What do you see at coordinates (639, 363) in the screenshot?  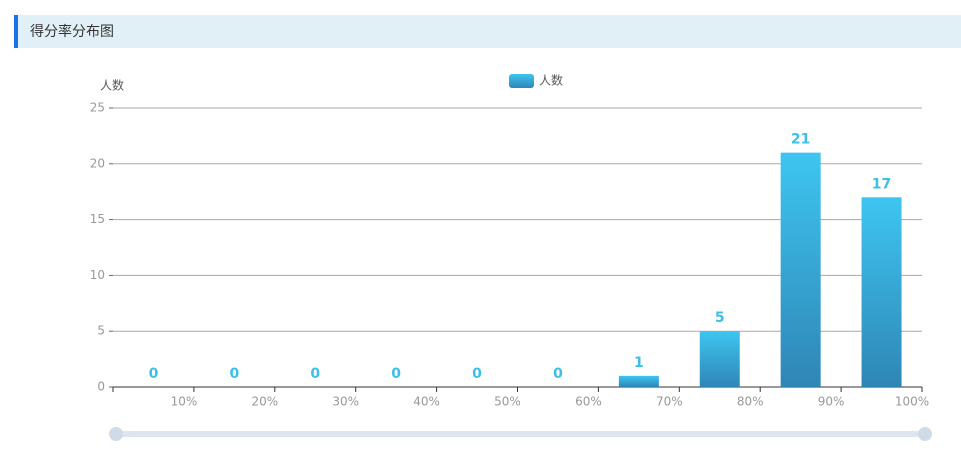 I see `data-label: 1` at bounding box center [639, 363].